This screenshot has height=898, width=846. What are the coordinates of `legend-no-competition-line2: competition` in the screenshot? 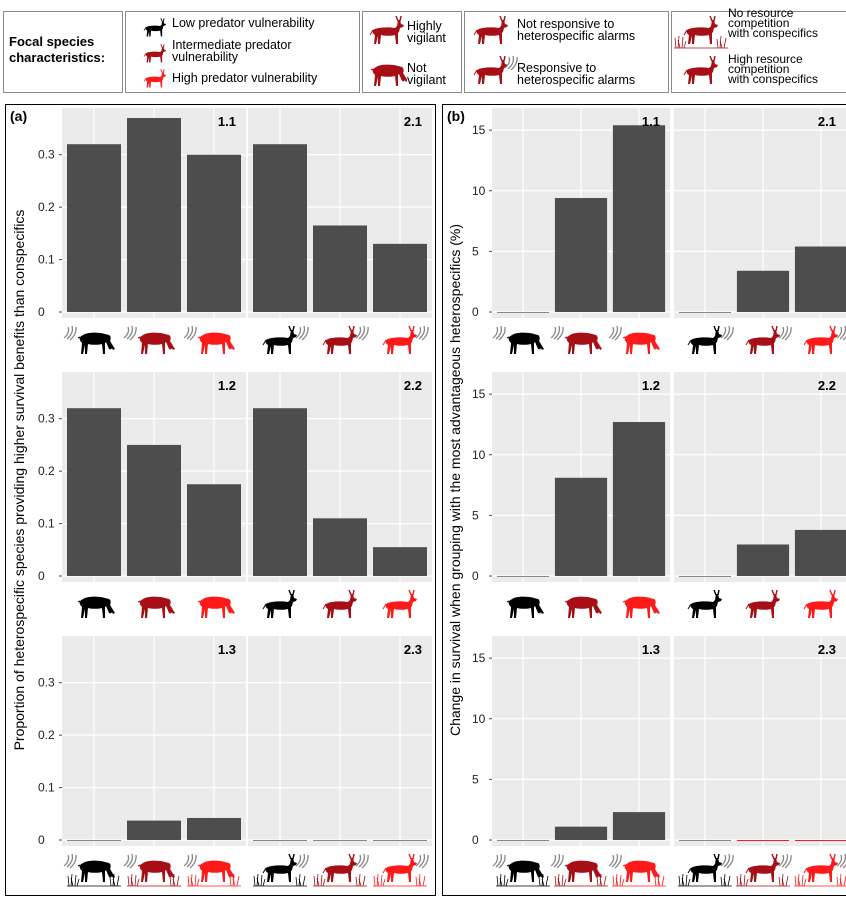 It's located at (759, 23).